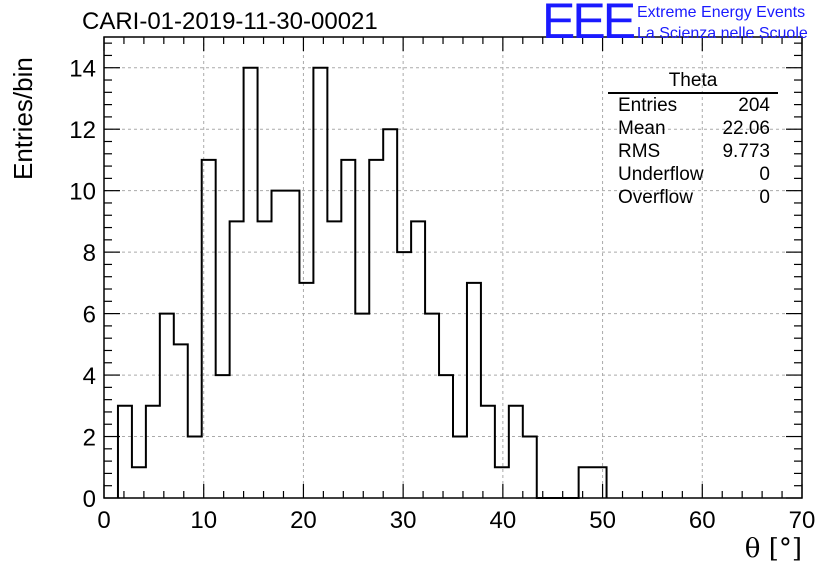  I want to click on x-axis-label: θ [°], so click(773, 549).